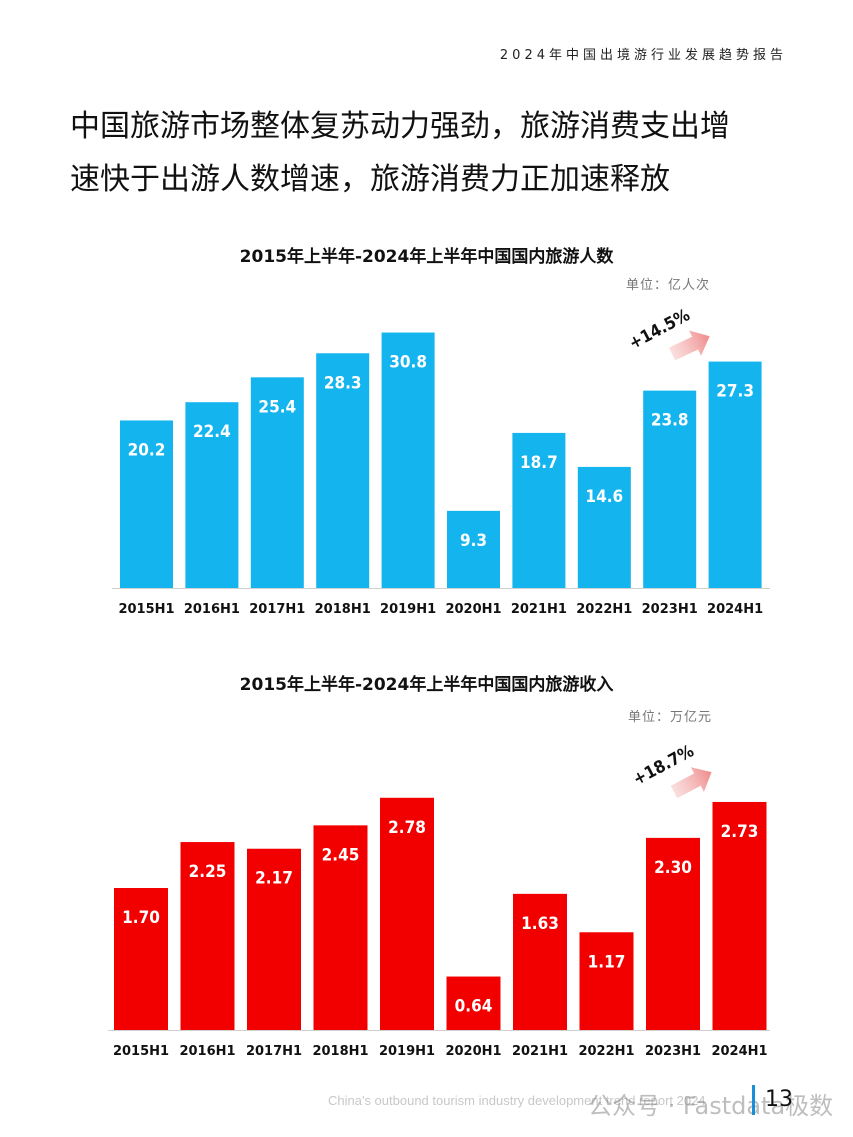 Image resolution: width=853 pixels, height=1137 pixels. Describe the element at coordinates (147, 450) in the screenshot. I see `value-label-2015H1: 20.2` at that location.